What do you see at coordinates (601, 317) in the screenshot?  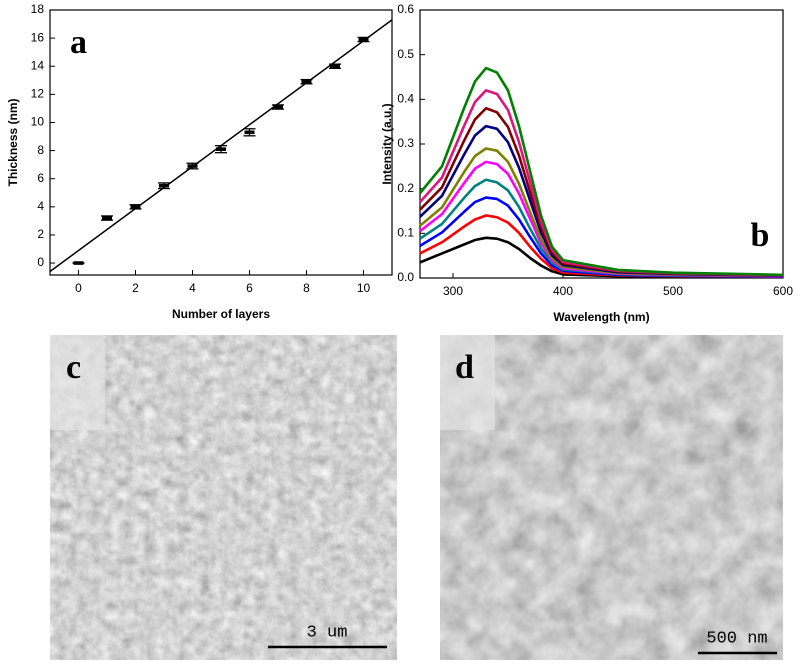 I see `x-axis-label: Wavelength (nm)` at bounding box center [601, 317].